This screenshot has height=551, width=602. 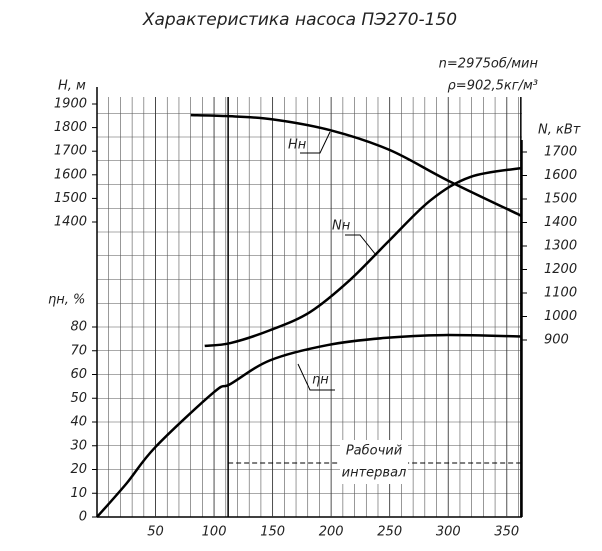 What do you see at coordinates (78, 327) in the screenshot?
I see `y-tick-label: 80` at bounding box center [78, 327].